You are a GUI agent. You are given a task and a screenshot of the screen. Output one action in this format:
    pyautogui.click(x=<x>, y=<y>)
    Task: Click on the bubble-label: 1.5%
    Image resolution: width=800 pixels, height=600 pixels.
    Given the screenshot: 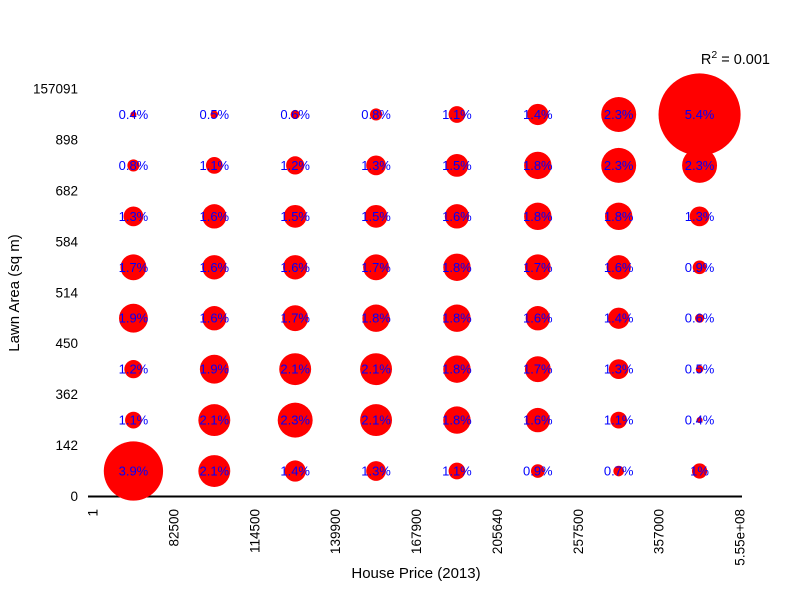 What is the action you would take?
    pyautogui.click(x=457, y=165)
    